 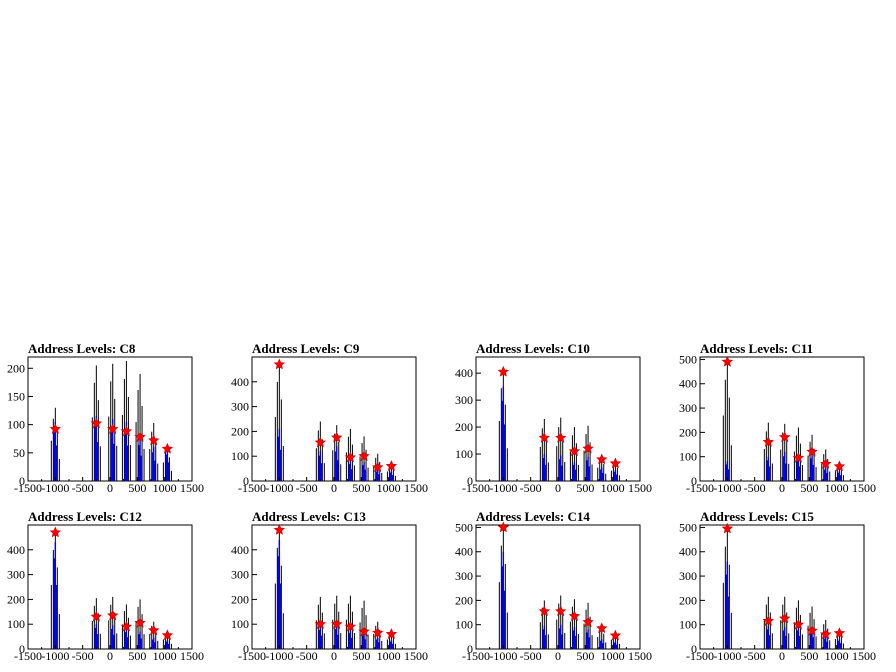 What do you see at coordinates (533, 516) in the screenshot?
I see `panel-title: Address Levels: C14` at bounding box center [533, 516].